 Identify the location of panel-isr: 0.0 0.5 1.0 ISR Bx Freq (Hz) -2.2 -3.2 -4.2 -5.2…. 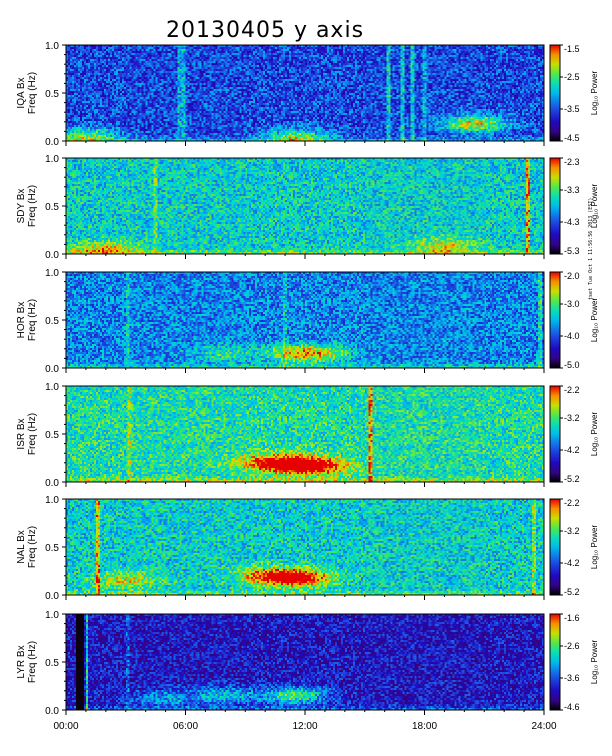
(307, 435).